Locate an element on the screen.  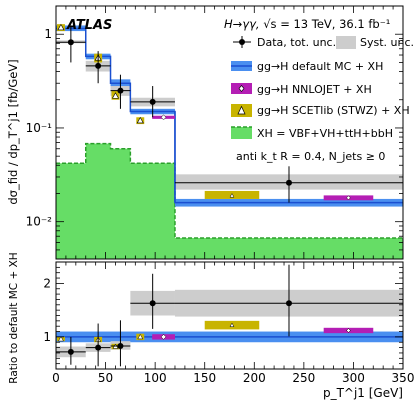
y-tick-label-top: 10⁻¹ is located at coordinates (39, 128).